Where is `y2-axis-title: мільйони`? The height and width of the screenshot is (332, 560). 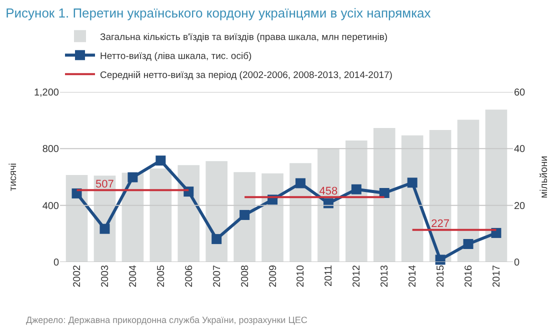 y2-axis-title: мільйони is located at coordinates (544, 177).